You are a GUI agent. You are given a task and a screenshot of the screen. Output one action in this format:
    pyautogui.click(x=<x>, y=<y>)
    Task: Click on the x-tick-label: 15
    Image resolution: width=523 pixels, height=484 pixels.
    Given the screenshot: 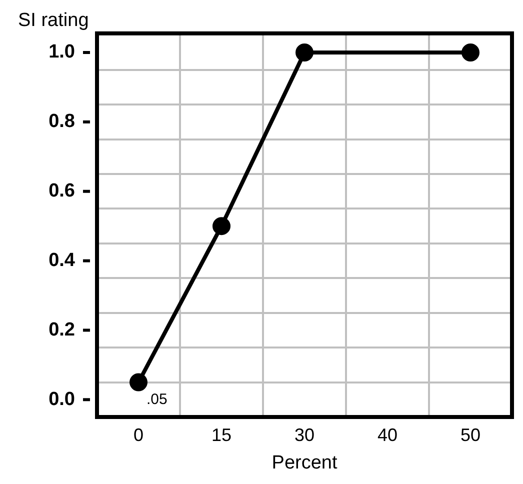 What is the action you would take?
    pyautogui.click(x=221, y=434)
    